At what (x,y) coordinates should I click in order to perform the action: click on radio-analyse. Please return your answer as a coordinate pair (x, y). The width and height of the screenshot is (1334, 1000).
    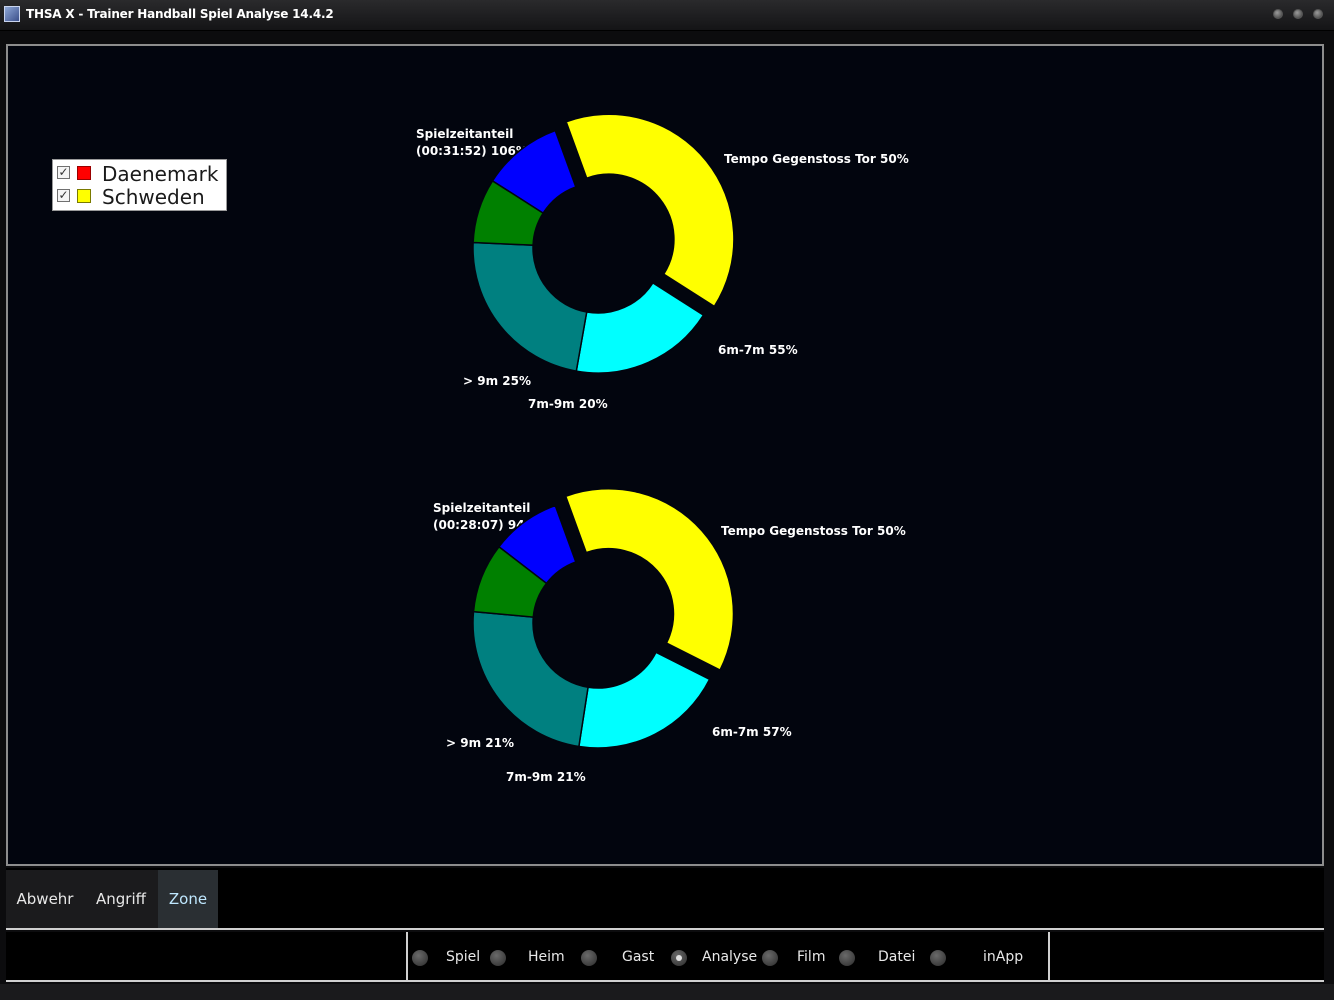
    Looking at the image, I should click on (679, 958).